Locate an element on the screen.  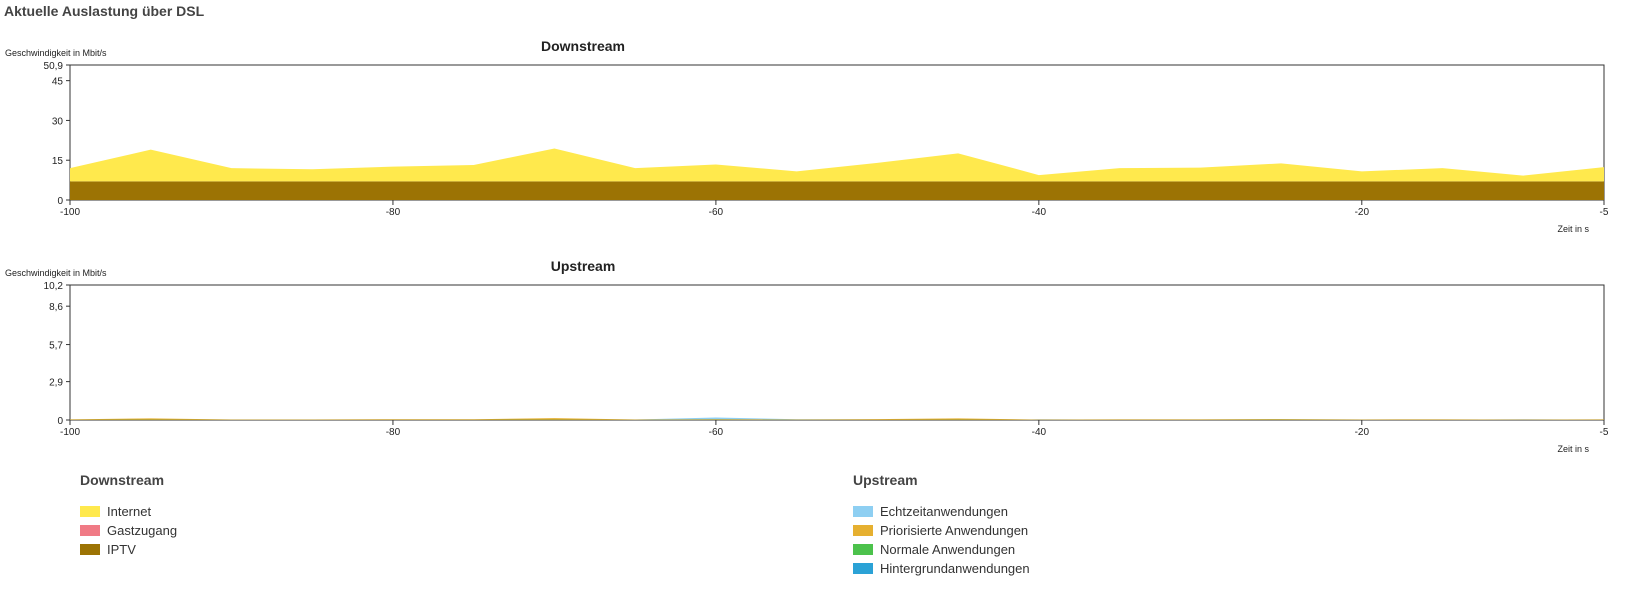
legend-label: Normale Anwendungen is located at coordinates (948, 549).